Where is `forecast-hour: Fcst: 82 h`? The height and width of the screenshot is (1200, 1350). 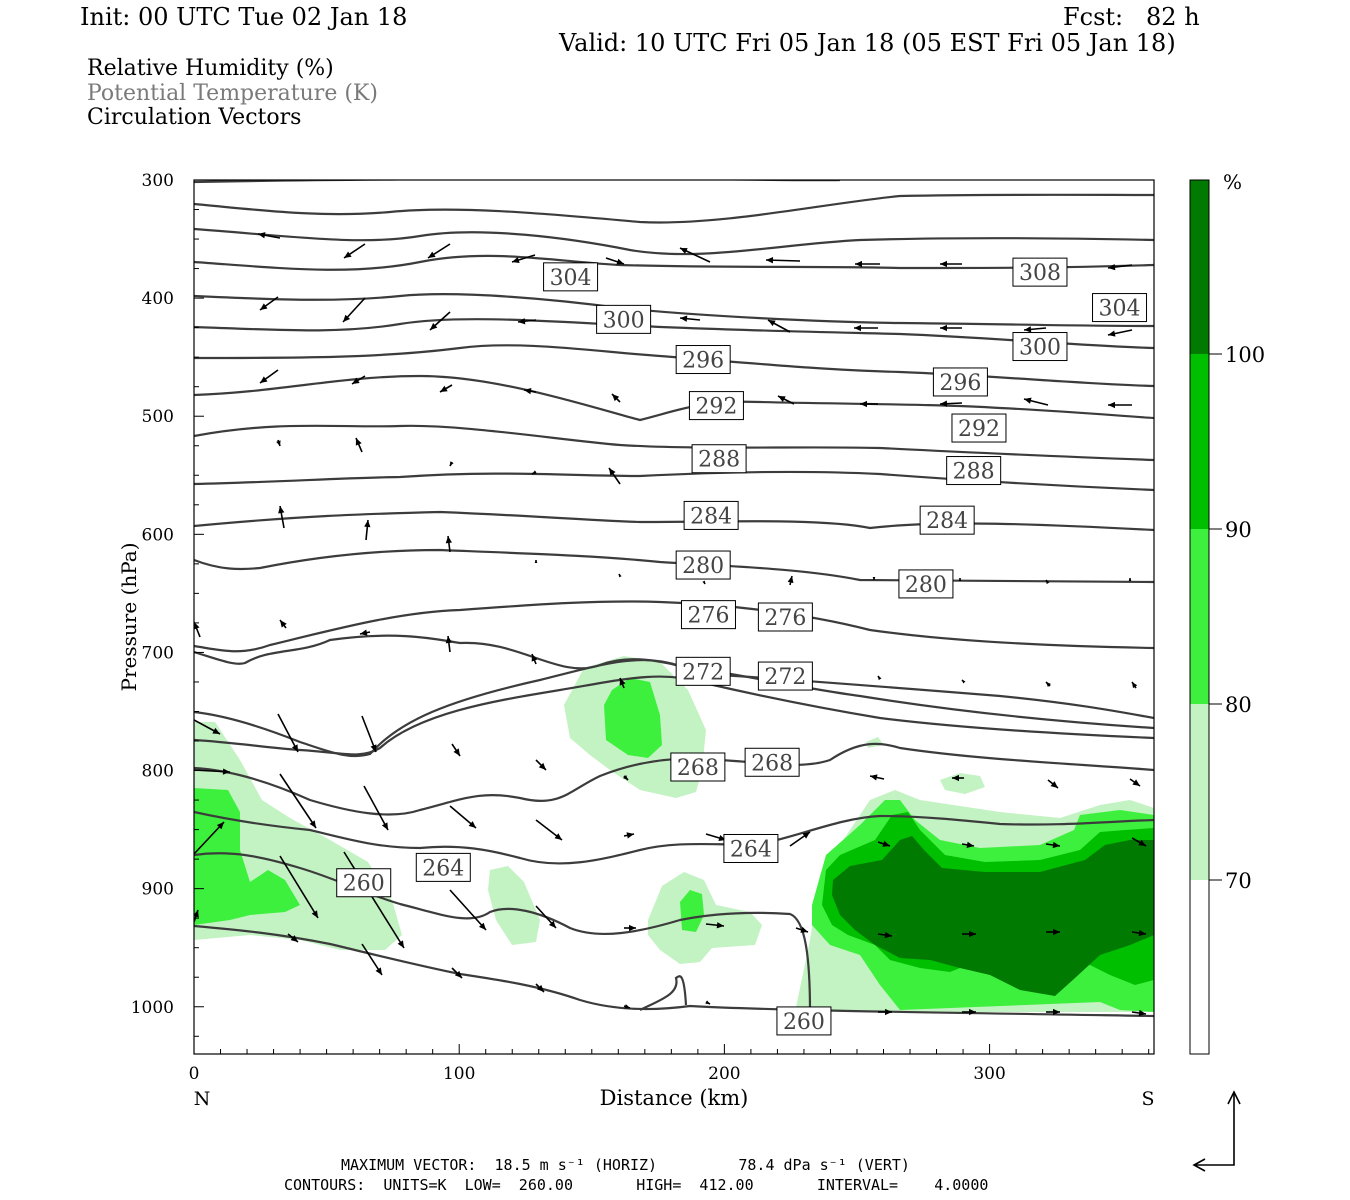 forecast-hour: Fcst: 82 h is located at coordinates (1131, 17).